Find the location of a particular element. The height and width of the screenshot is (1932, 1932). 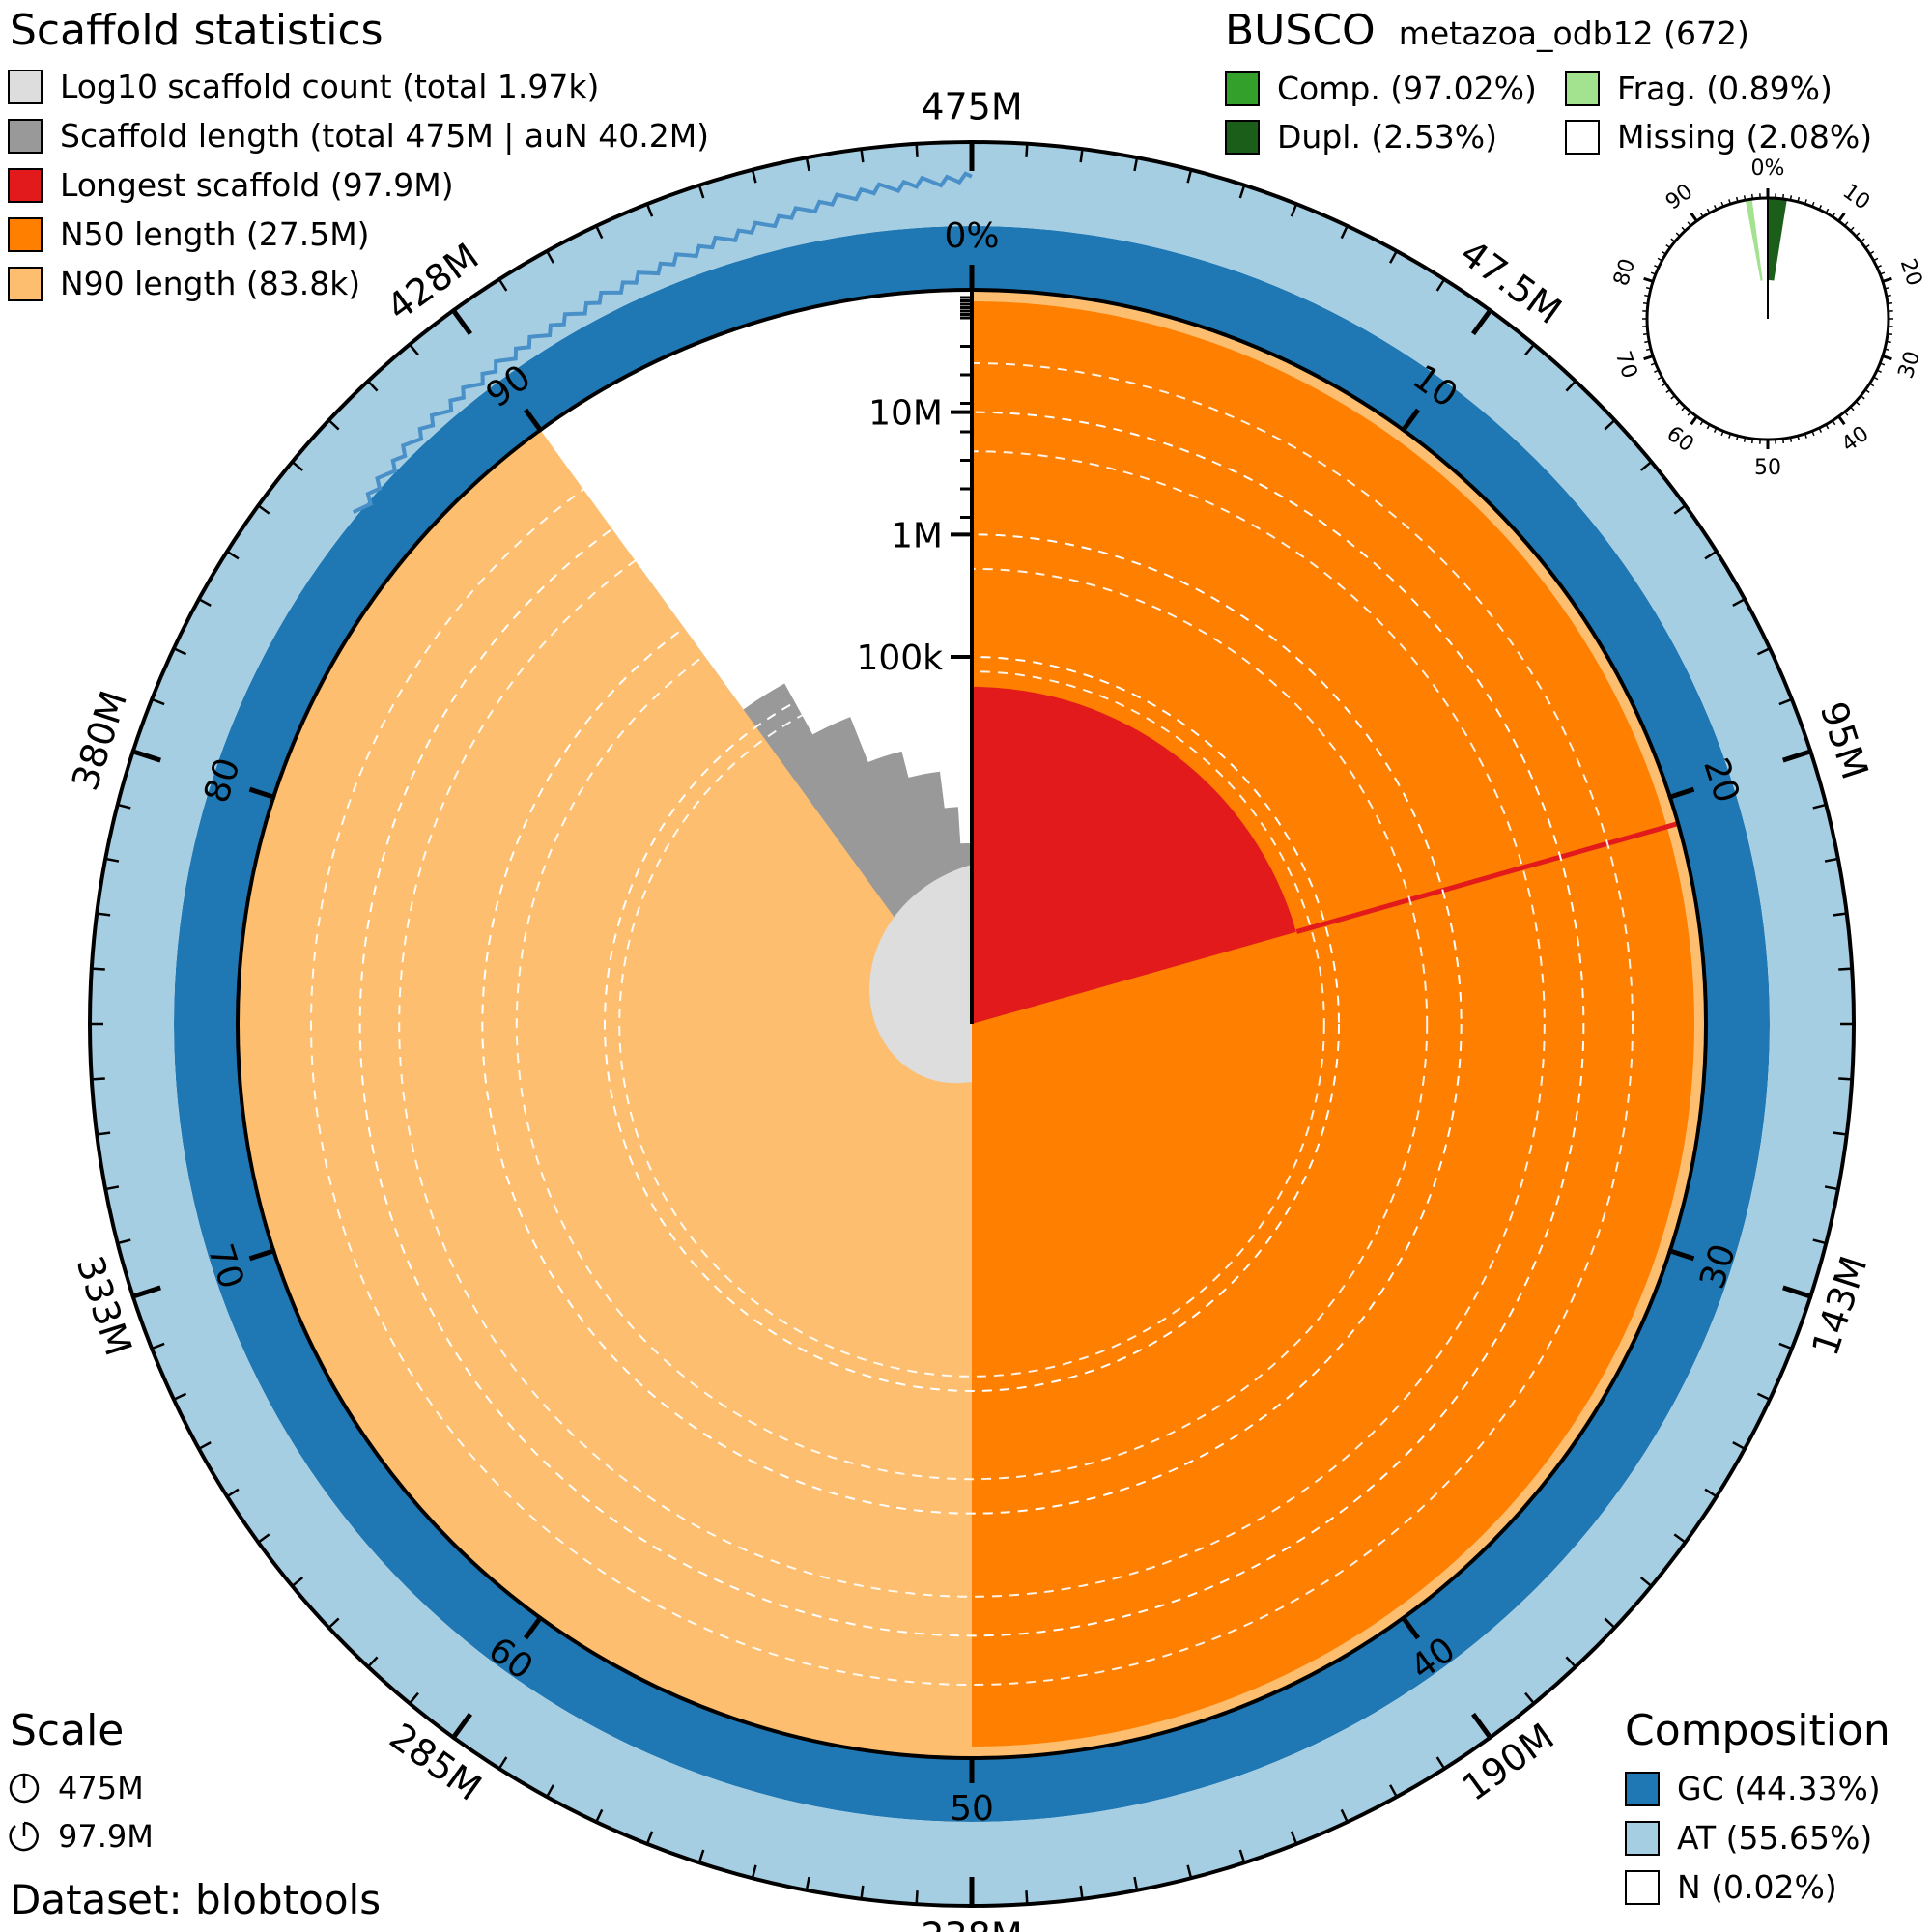

composition-legend-item-swatch is located at coordinates (1642, 1838).